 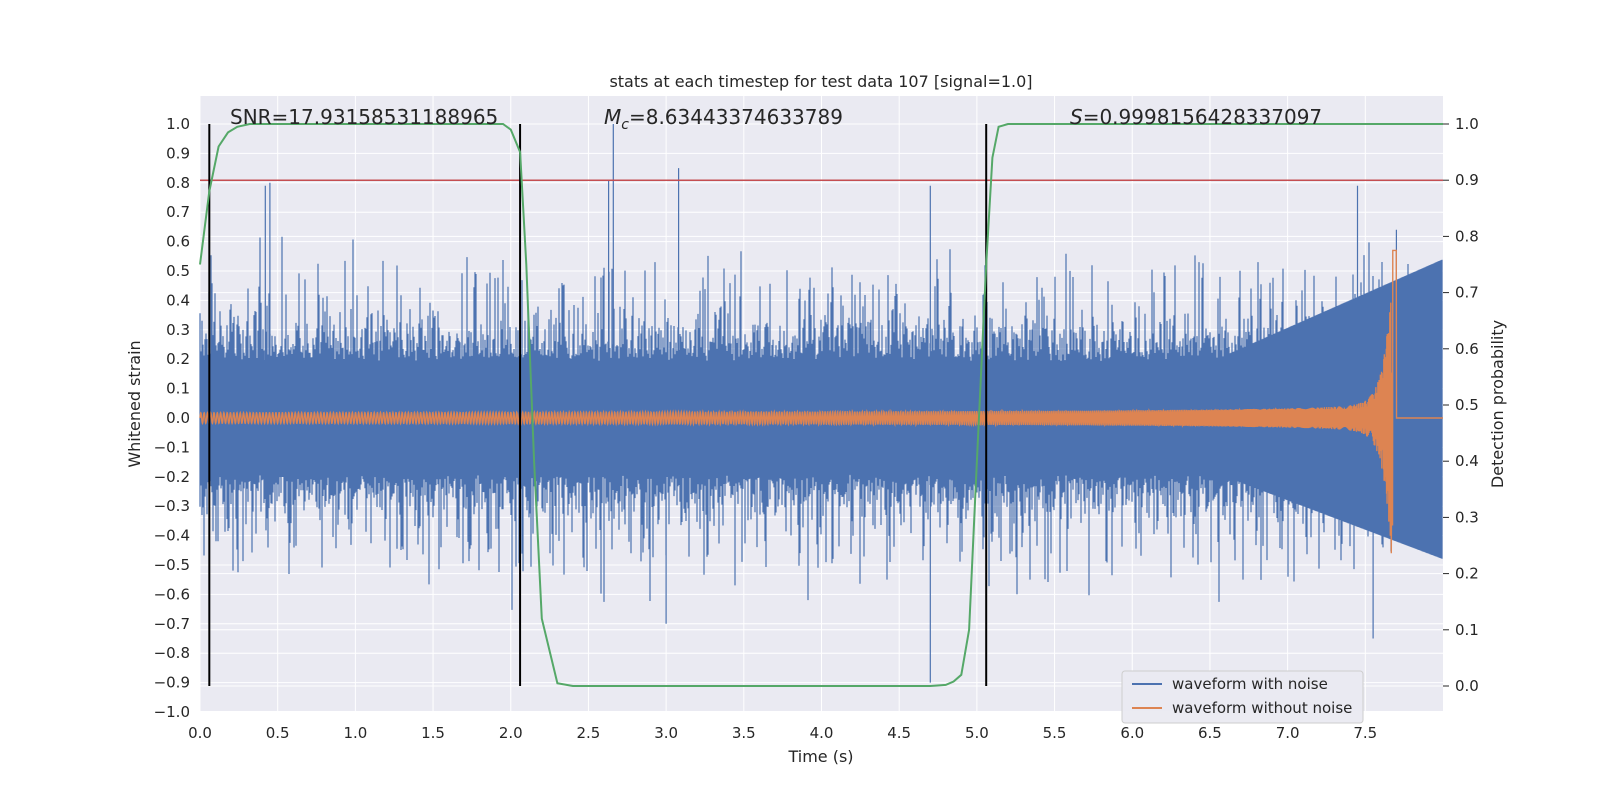 What do you see at coordinates (589, 733) in the screenshot?
I see `x-tick-label: 2.5` at bounding box center [589, 733].